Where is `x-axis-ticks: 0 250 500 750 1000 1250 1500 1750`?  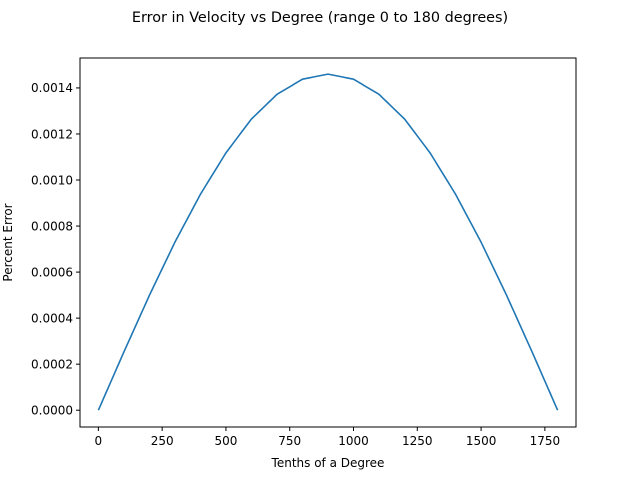 x-axis-ticks: 0 250 500 750 1000 1250 1500 1750 is located at coordinates (328, 437).